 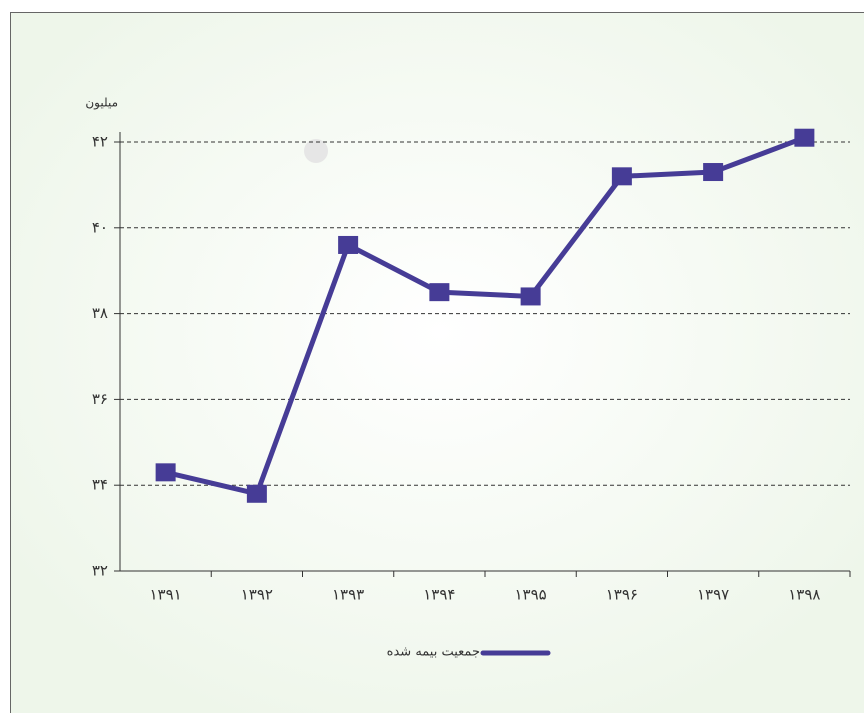 I want to click on y-tick-label: ۳۴, so click(x=100, y=485).